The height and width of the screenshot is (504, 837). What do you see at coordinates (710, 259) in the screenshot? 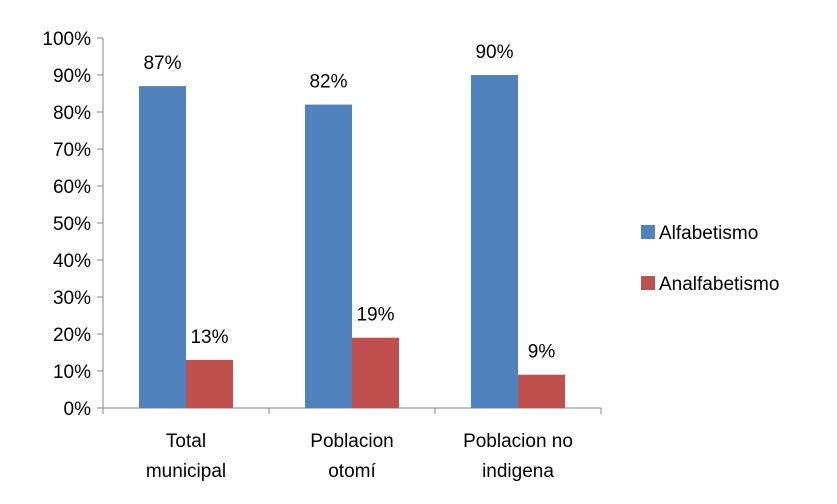
I see `legend: Alfabetismo Analfabetismo` at bounding box center [710, 259].